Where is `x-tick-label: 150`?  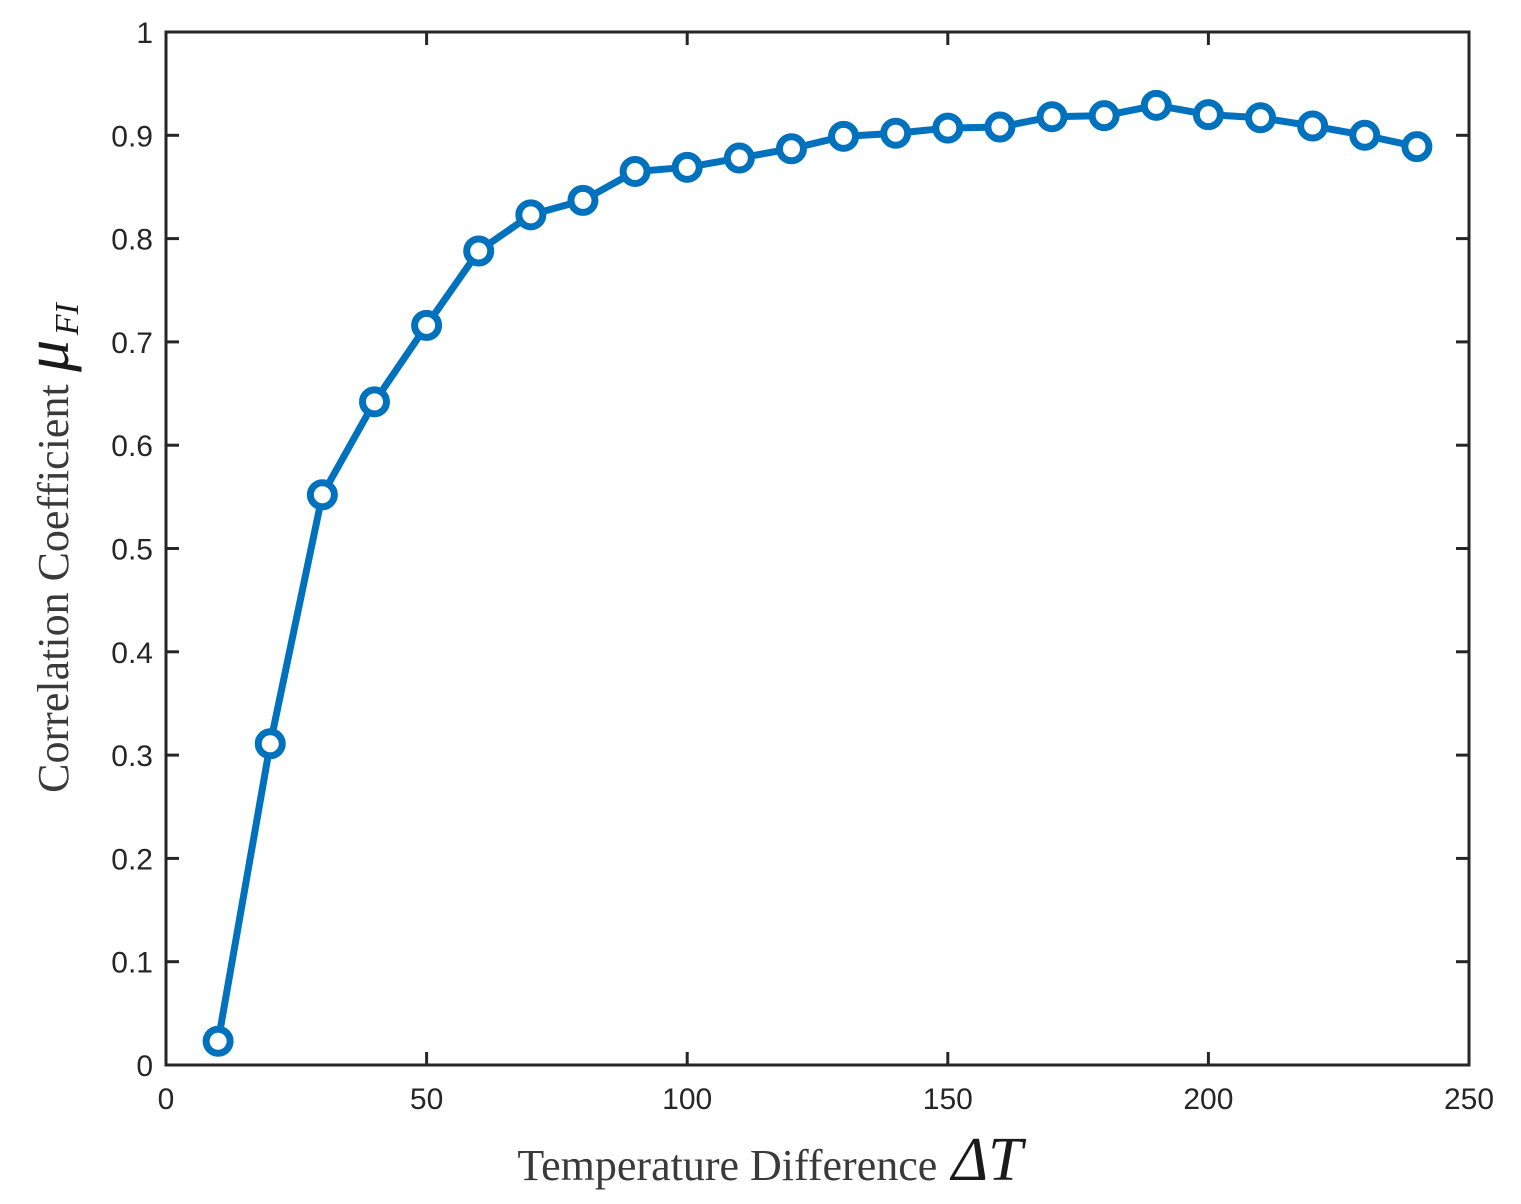
x-tick-label: 150 is located at coordinates (948, 1099).